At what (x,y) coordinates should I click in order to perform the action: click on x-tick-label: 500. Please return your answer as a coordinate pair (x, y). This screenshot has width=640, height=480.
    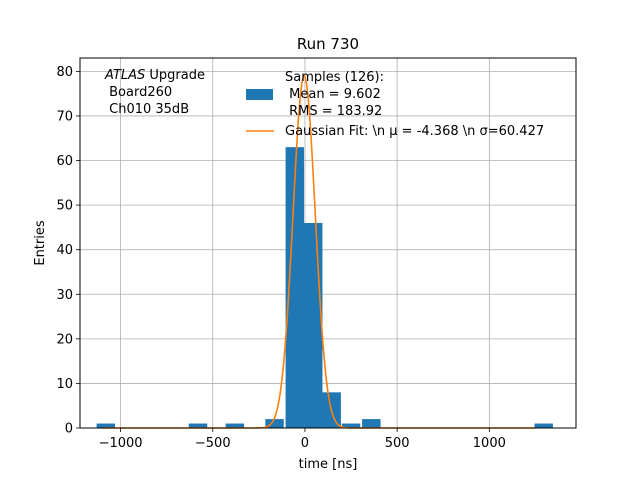
    Looking at the image, I should click on (397, 443).